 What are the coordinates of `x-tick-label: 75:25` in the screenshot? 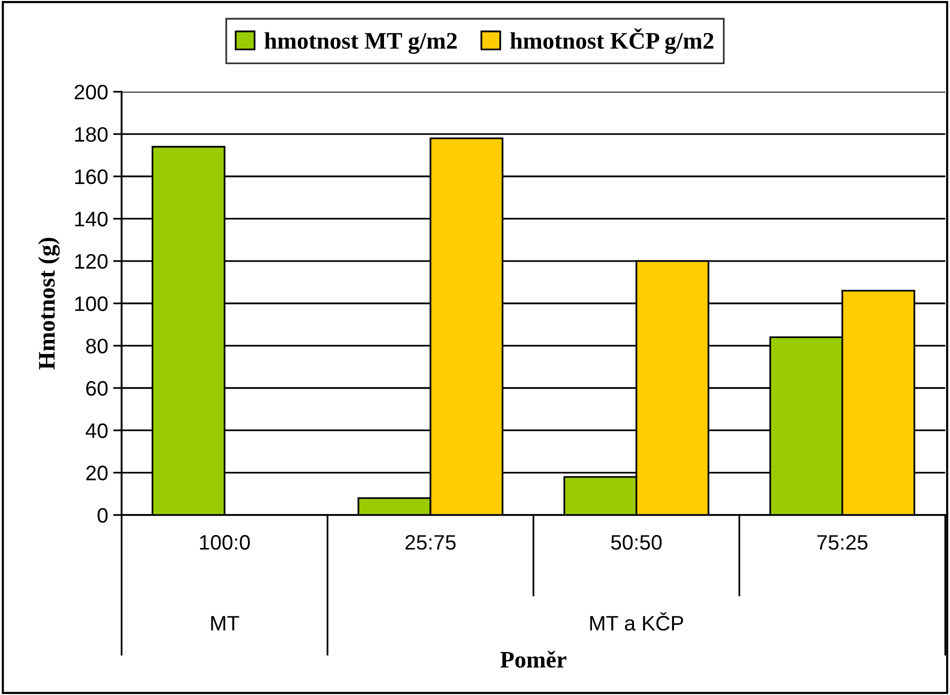 It's located at (842, 542).